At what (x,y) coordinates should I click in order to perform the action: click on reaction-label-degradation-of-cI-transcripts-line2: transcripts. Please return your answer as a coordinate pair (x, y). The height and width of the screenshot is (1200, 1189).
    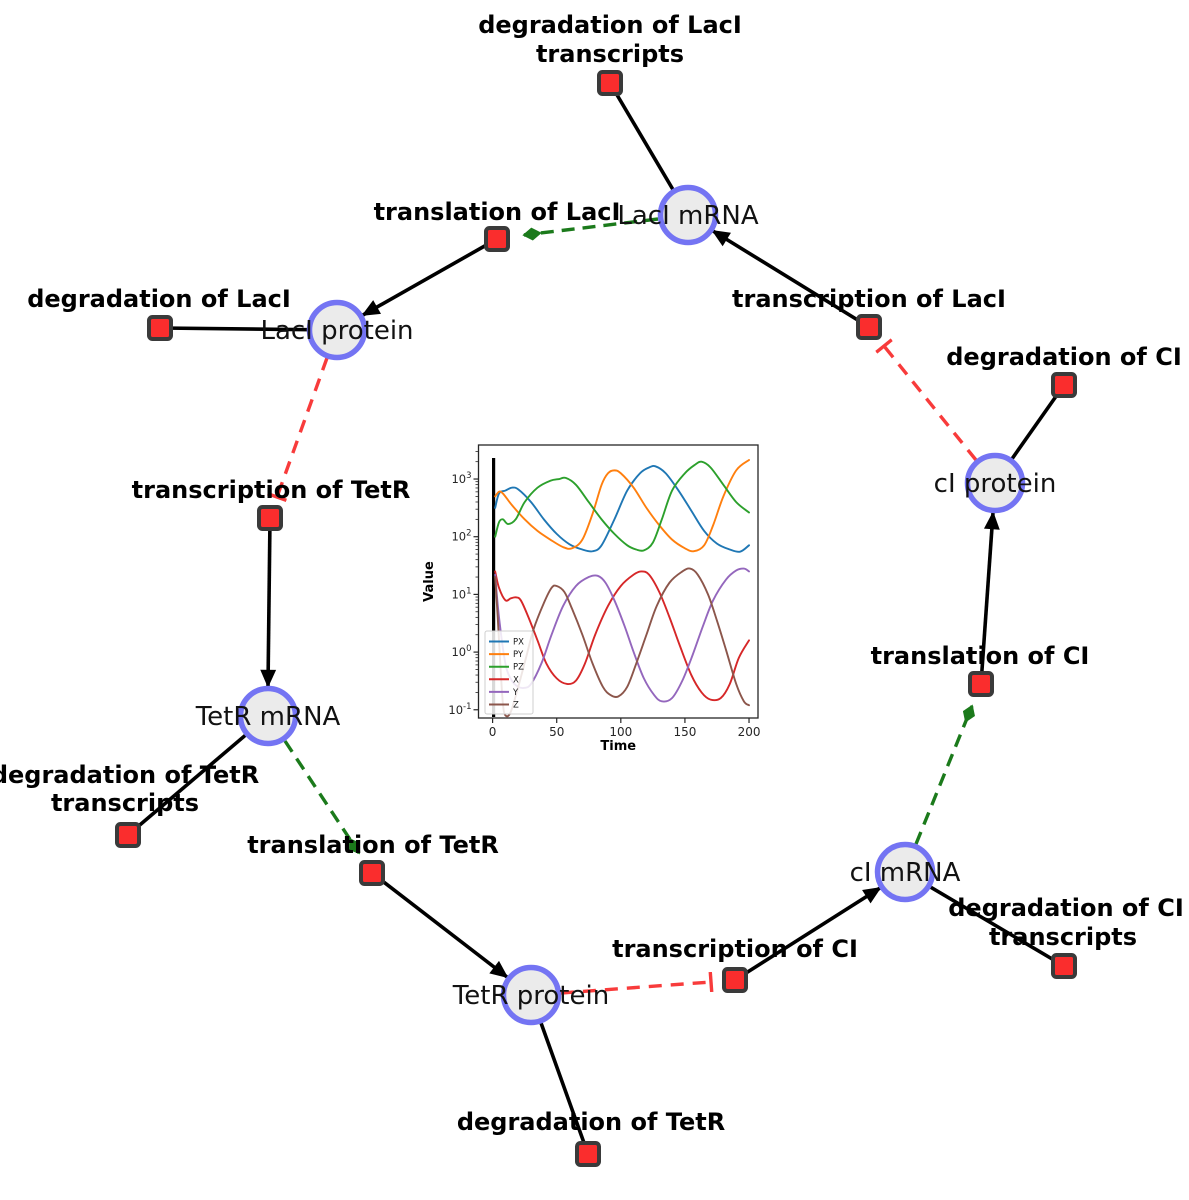
    Looking at the image, I should click on (1063, 937).